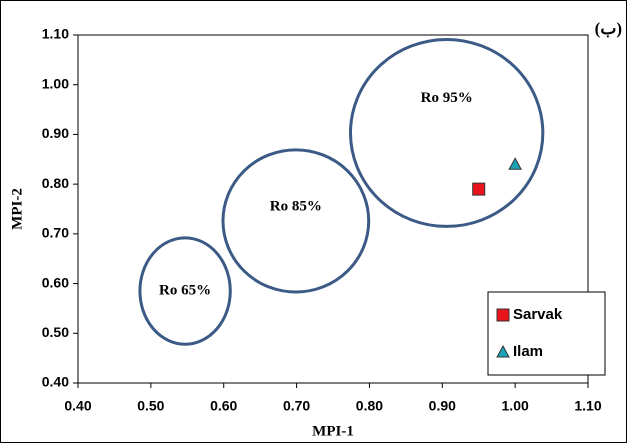  I want to click on y-tick-label: 0.80, so click(55, 183).